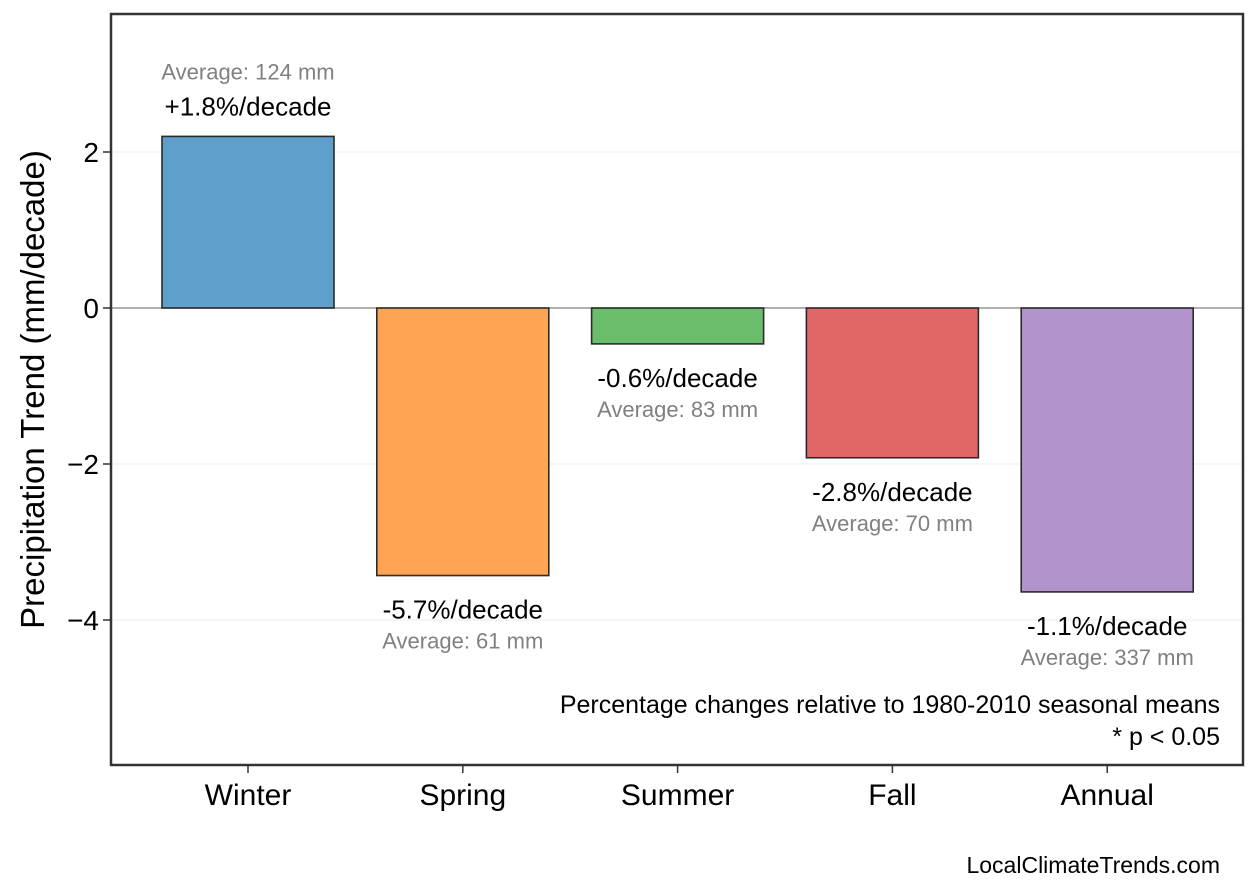 This screenshot has width=1258, height=893. What do you see at coordinates (248, 222) in the screenshot?
I see `bar-winter` at bounding box center [248, 222].